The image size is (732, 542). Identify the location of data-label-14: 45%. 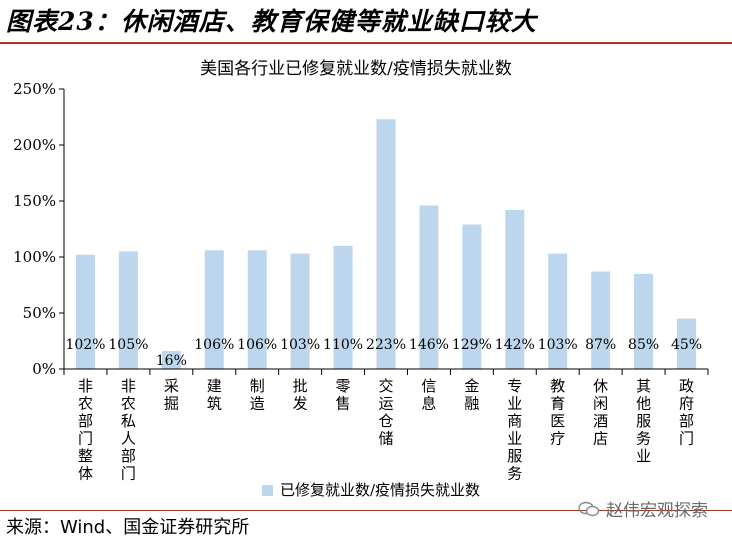
(686, 345).